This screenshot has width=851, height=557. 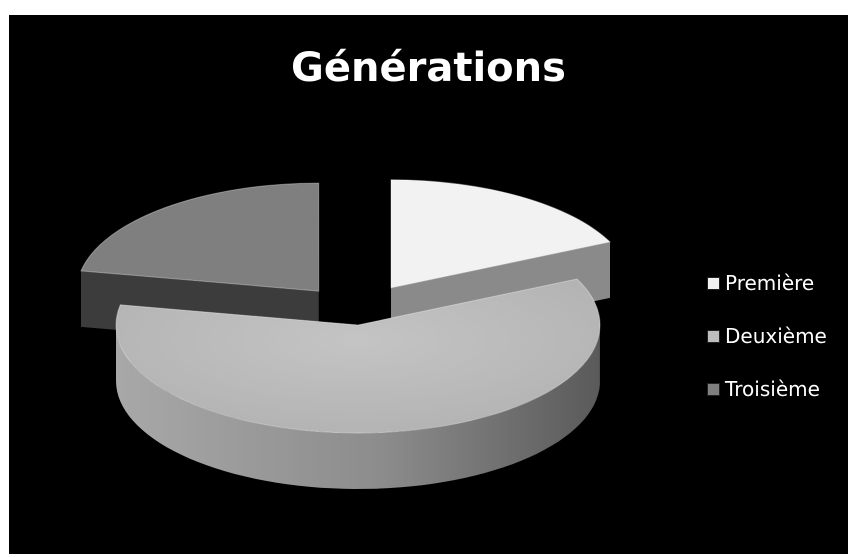 I want to click on legend-item-deuxieme: Deuxième, so click(x=767, y=336).